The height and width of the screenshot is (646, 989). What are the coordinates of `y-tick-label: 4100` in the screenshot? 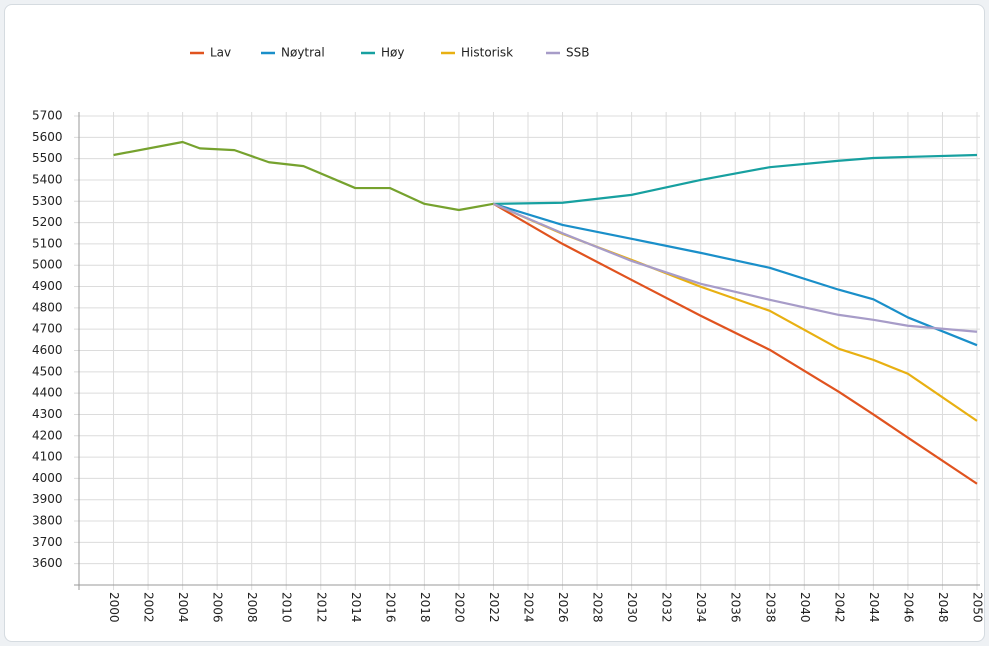 It's located at (47, 457).